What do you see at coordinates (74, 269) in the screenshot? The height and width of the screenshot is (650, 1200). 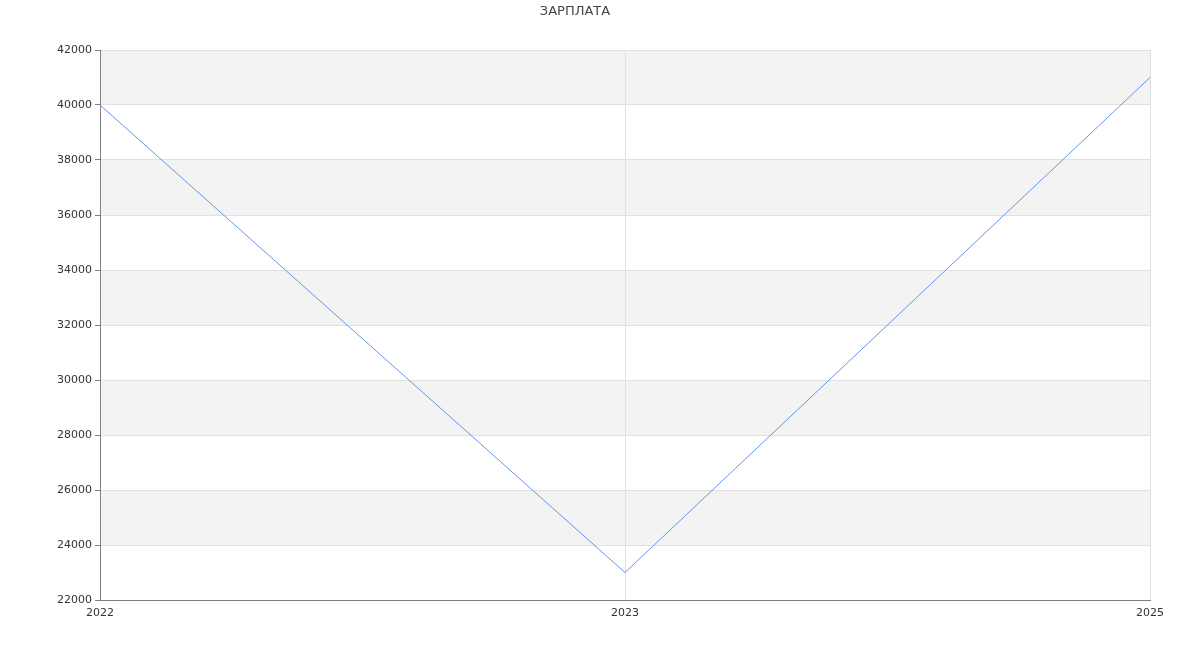 I see `y-tick-label: 34000` at bounding box center [74, 269].